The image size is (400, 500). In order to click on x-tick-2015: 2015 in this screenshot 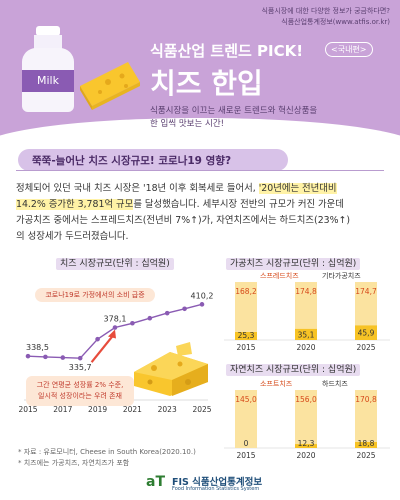, I will do `click(27, 409)`.